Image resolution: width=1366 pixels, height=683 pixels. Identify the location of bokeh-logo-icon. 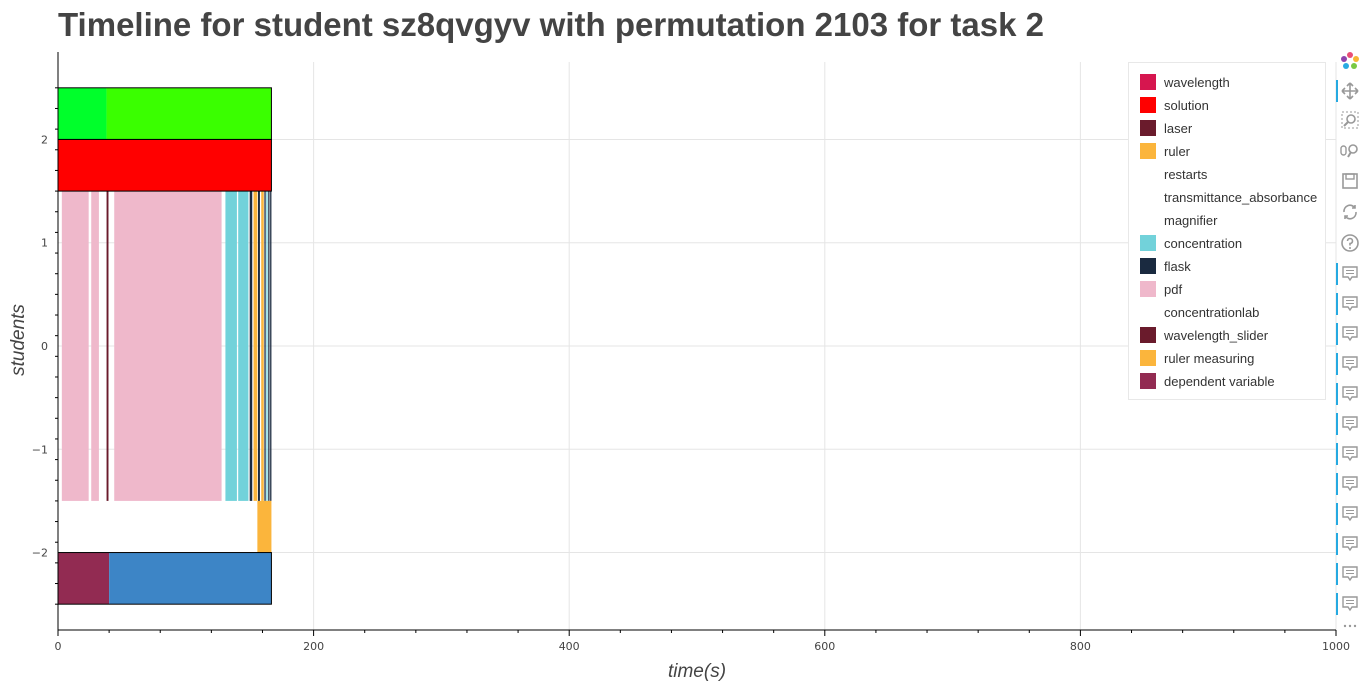
(1350, 61).